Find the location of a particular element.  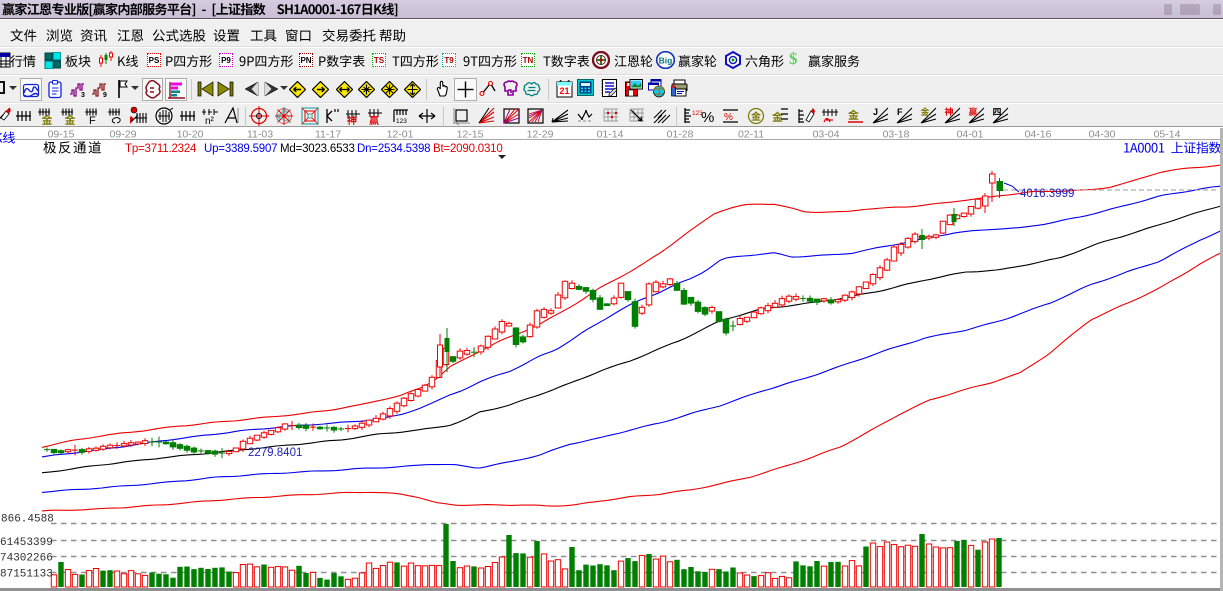

svg-text: 04-16 is located at coordinates (1038, 135).